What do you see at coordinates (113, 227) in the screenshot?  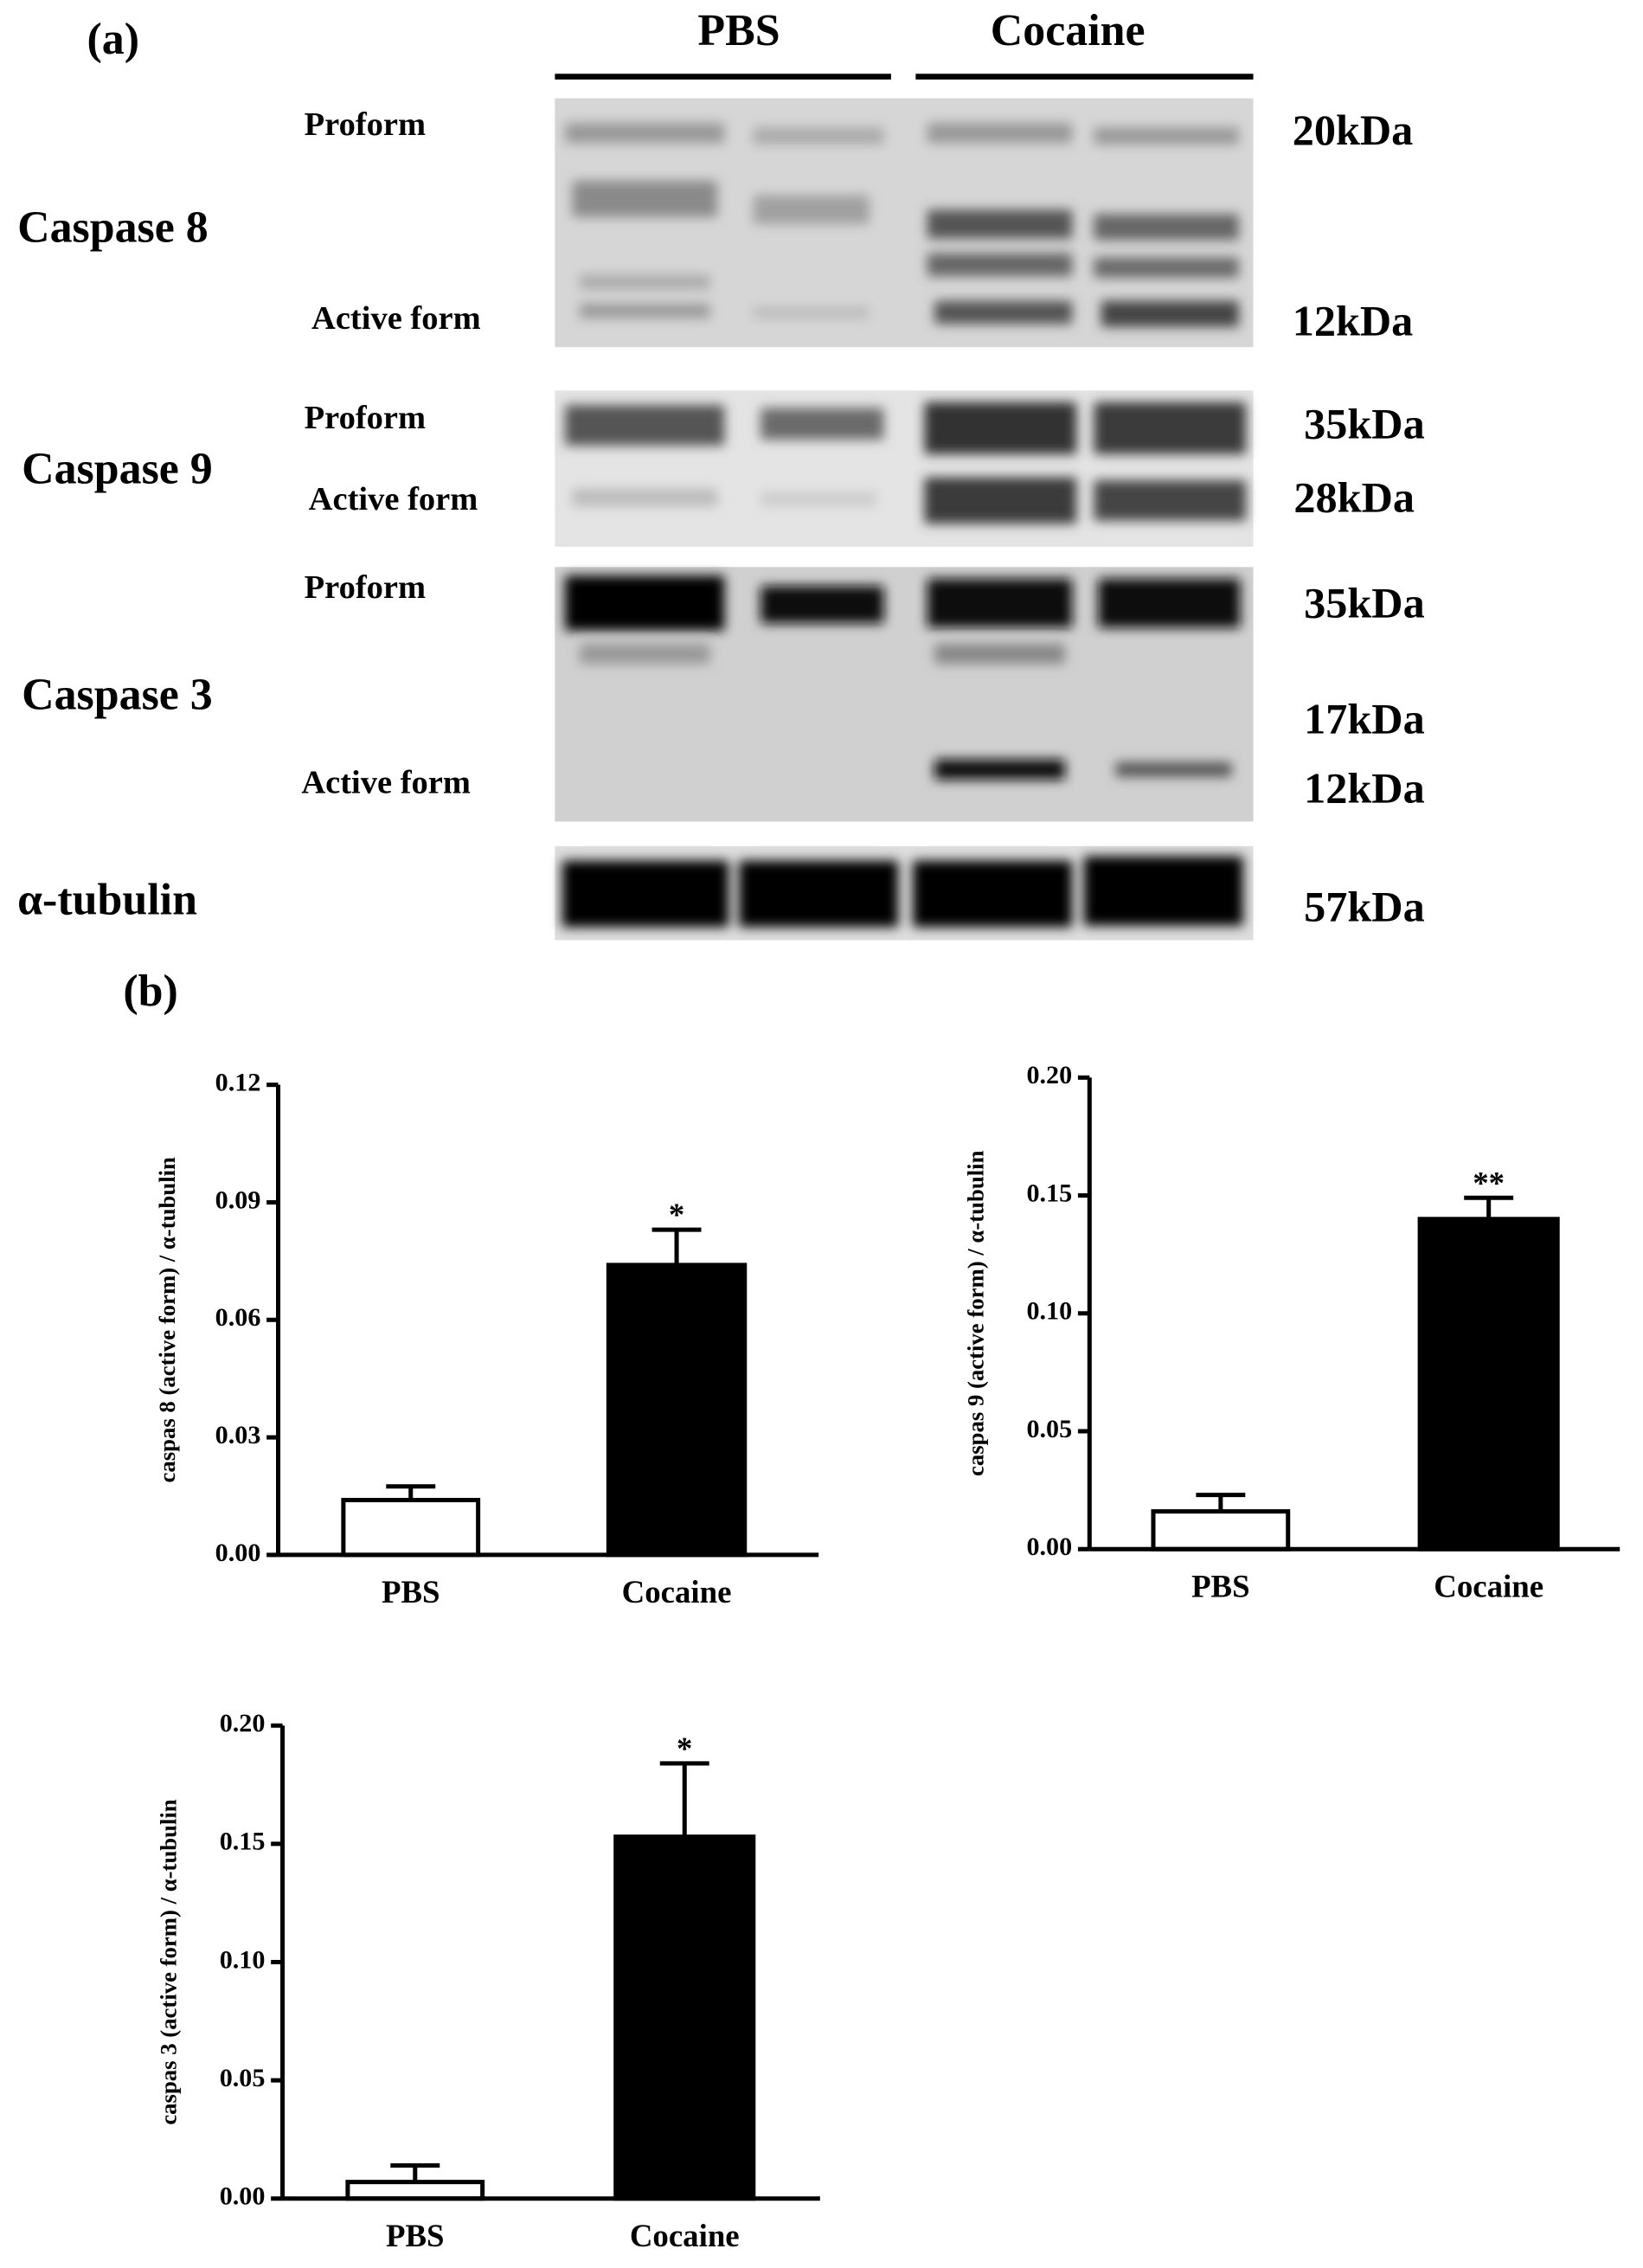 I see `row-label: Caspase 8` at bounding box center [113, 227].